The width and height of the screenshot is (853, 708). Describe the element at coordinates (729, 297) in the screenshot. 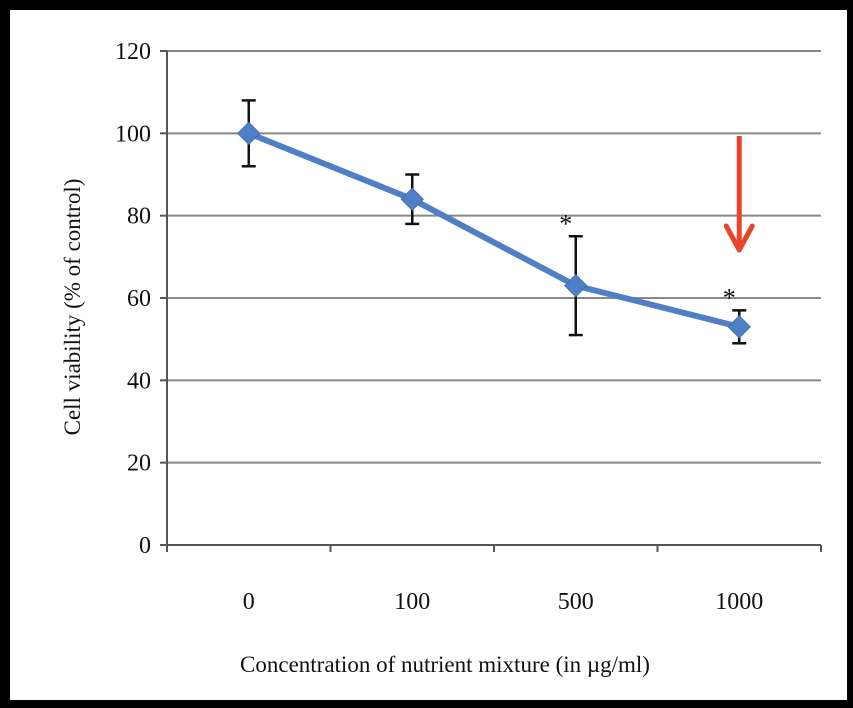

I see `significance-1000: *` at that location.